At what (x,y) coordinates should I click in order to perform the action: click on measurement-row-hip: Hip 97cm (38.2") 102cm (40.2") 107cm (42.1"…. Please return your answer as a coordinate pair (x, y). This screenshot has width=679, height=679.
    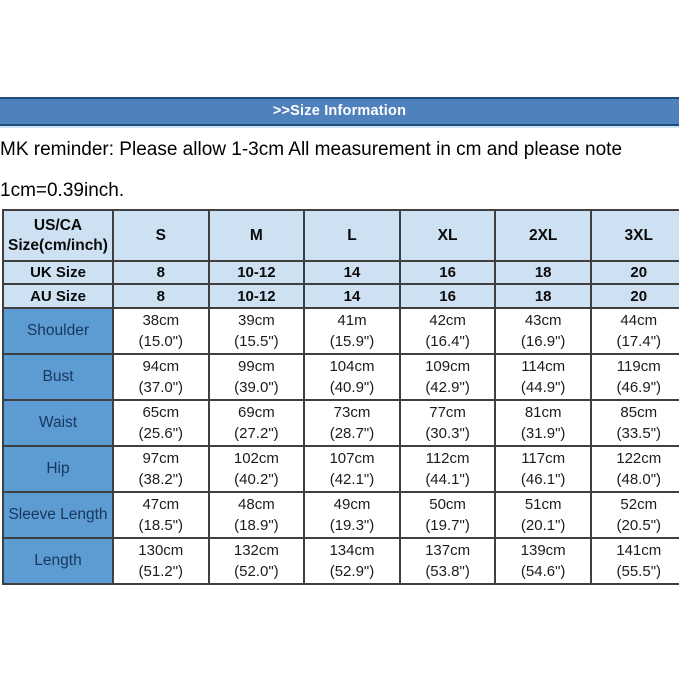
    Looking at the image, I should click on (340, 469).